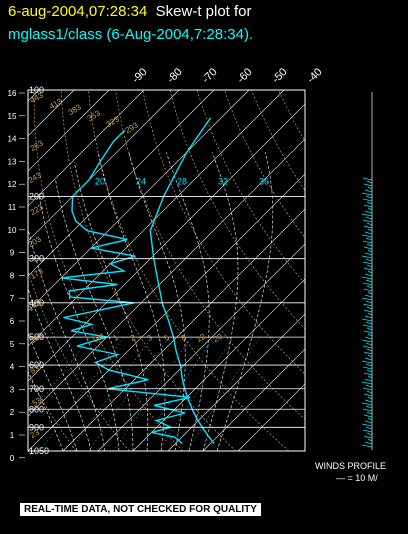 The height and width of the screenshot is (534, 408). What do you see at coordinates (141, 181) in the screenshot?
I see `moist-adiabat-label: 24` at bounding box center [141, 181].